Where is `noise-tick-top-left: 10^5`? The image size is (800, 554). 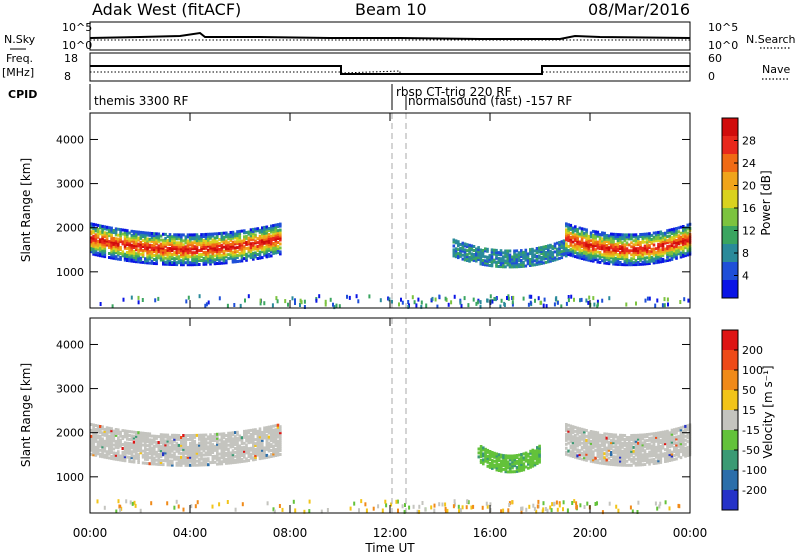
noise-tick-top-left: 10^5 is located at coordinates (77, 27).